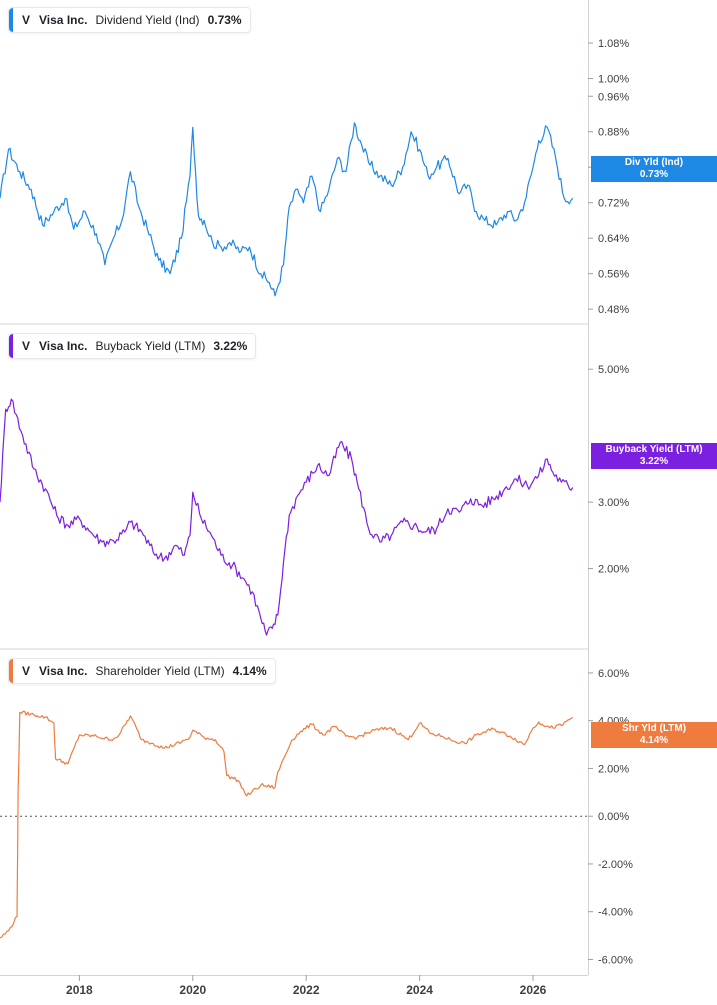  Describe the element at coordinates (615, 913) in the screenshot. I see `y-tick-label: -4.00%` at that location.